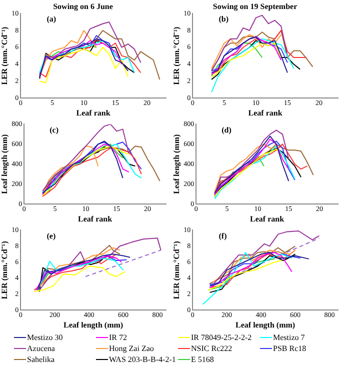 Image resolution: width=347 pixels, height=377 pixels. Describe the element at coordinates (289, 348) in the screenshot. I see `legend-label: PSB Rc18` at that location.